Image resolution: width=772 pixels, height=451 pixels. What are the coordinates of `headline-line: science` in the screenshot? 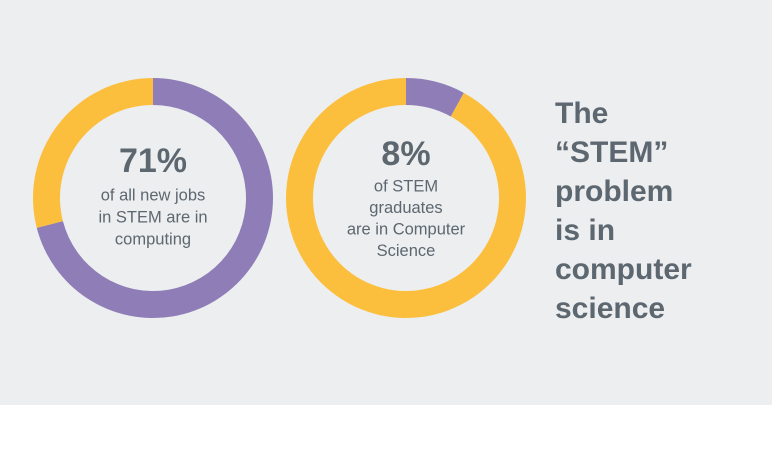 It's located at (610, 308).